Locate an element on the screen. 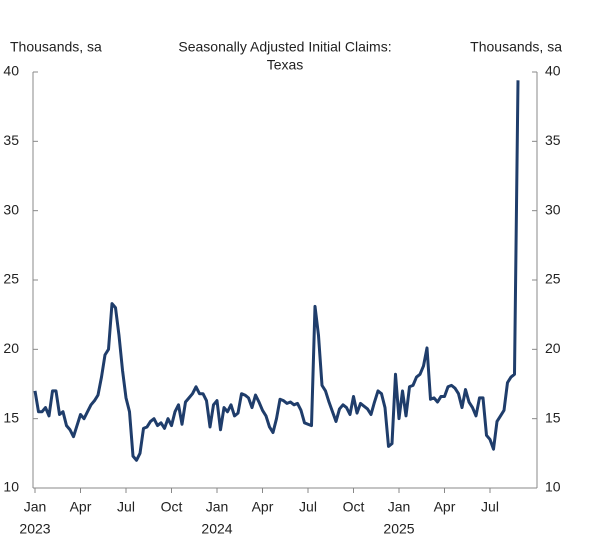  y-tick-label: 15 is located at coordinates (11, 417).